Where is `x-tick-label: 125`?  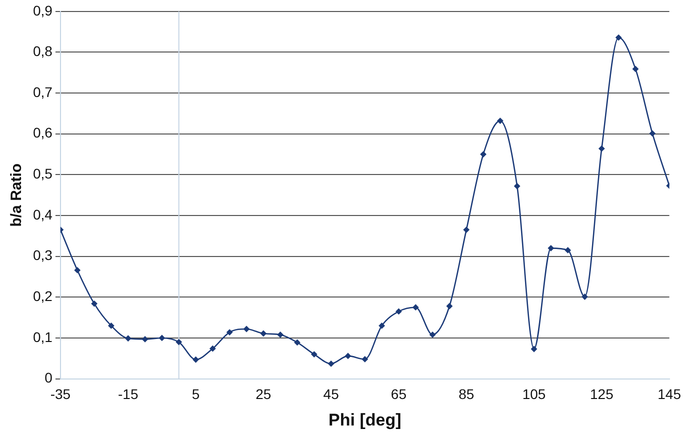 x-tick-label: 125 is located at coordinates (602, 394).